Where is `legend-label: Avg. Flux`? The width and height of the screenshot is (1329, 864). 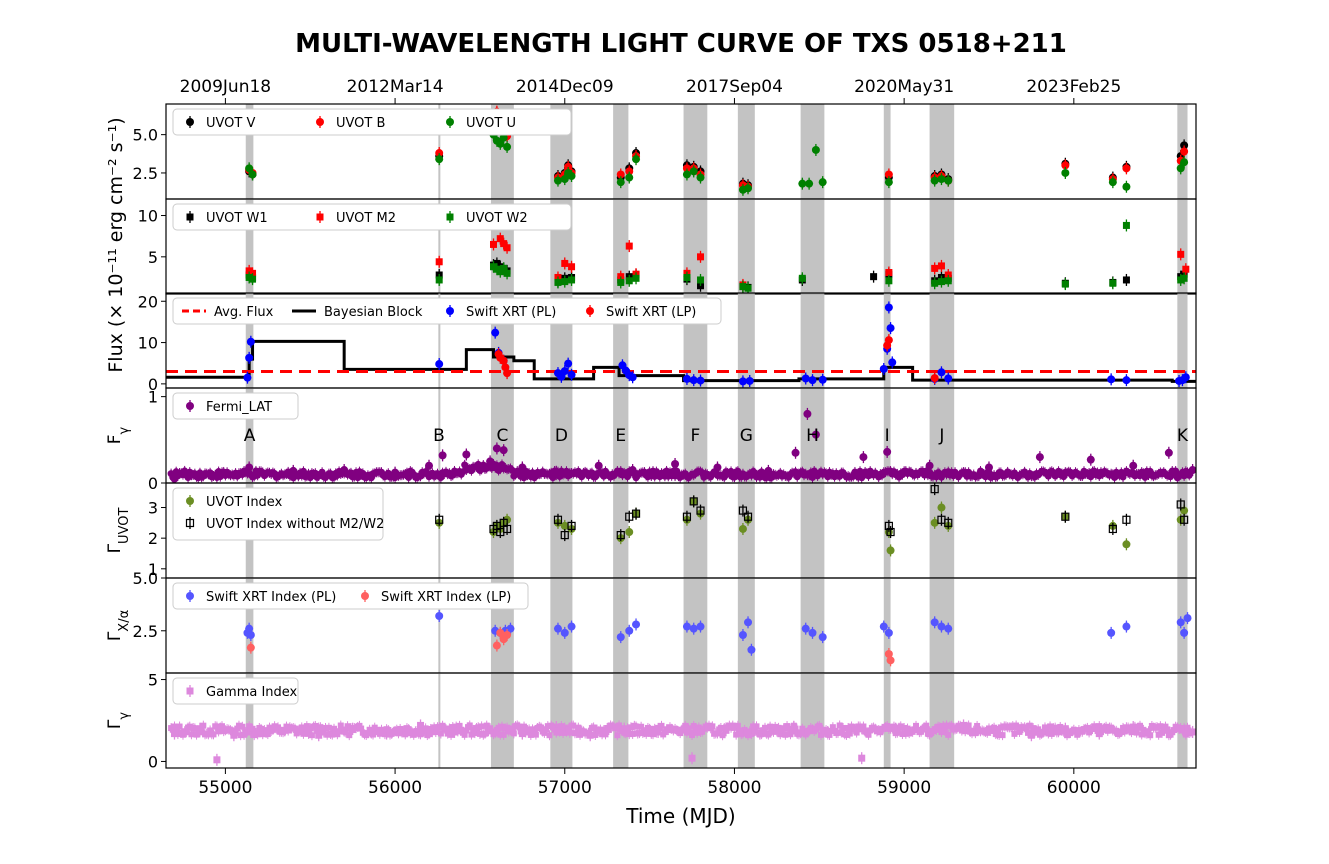 legend-label: Avg. Flux is located at coordinates (244, 312).